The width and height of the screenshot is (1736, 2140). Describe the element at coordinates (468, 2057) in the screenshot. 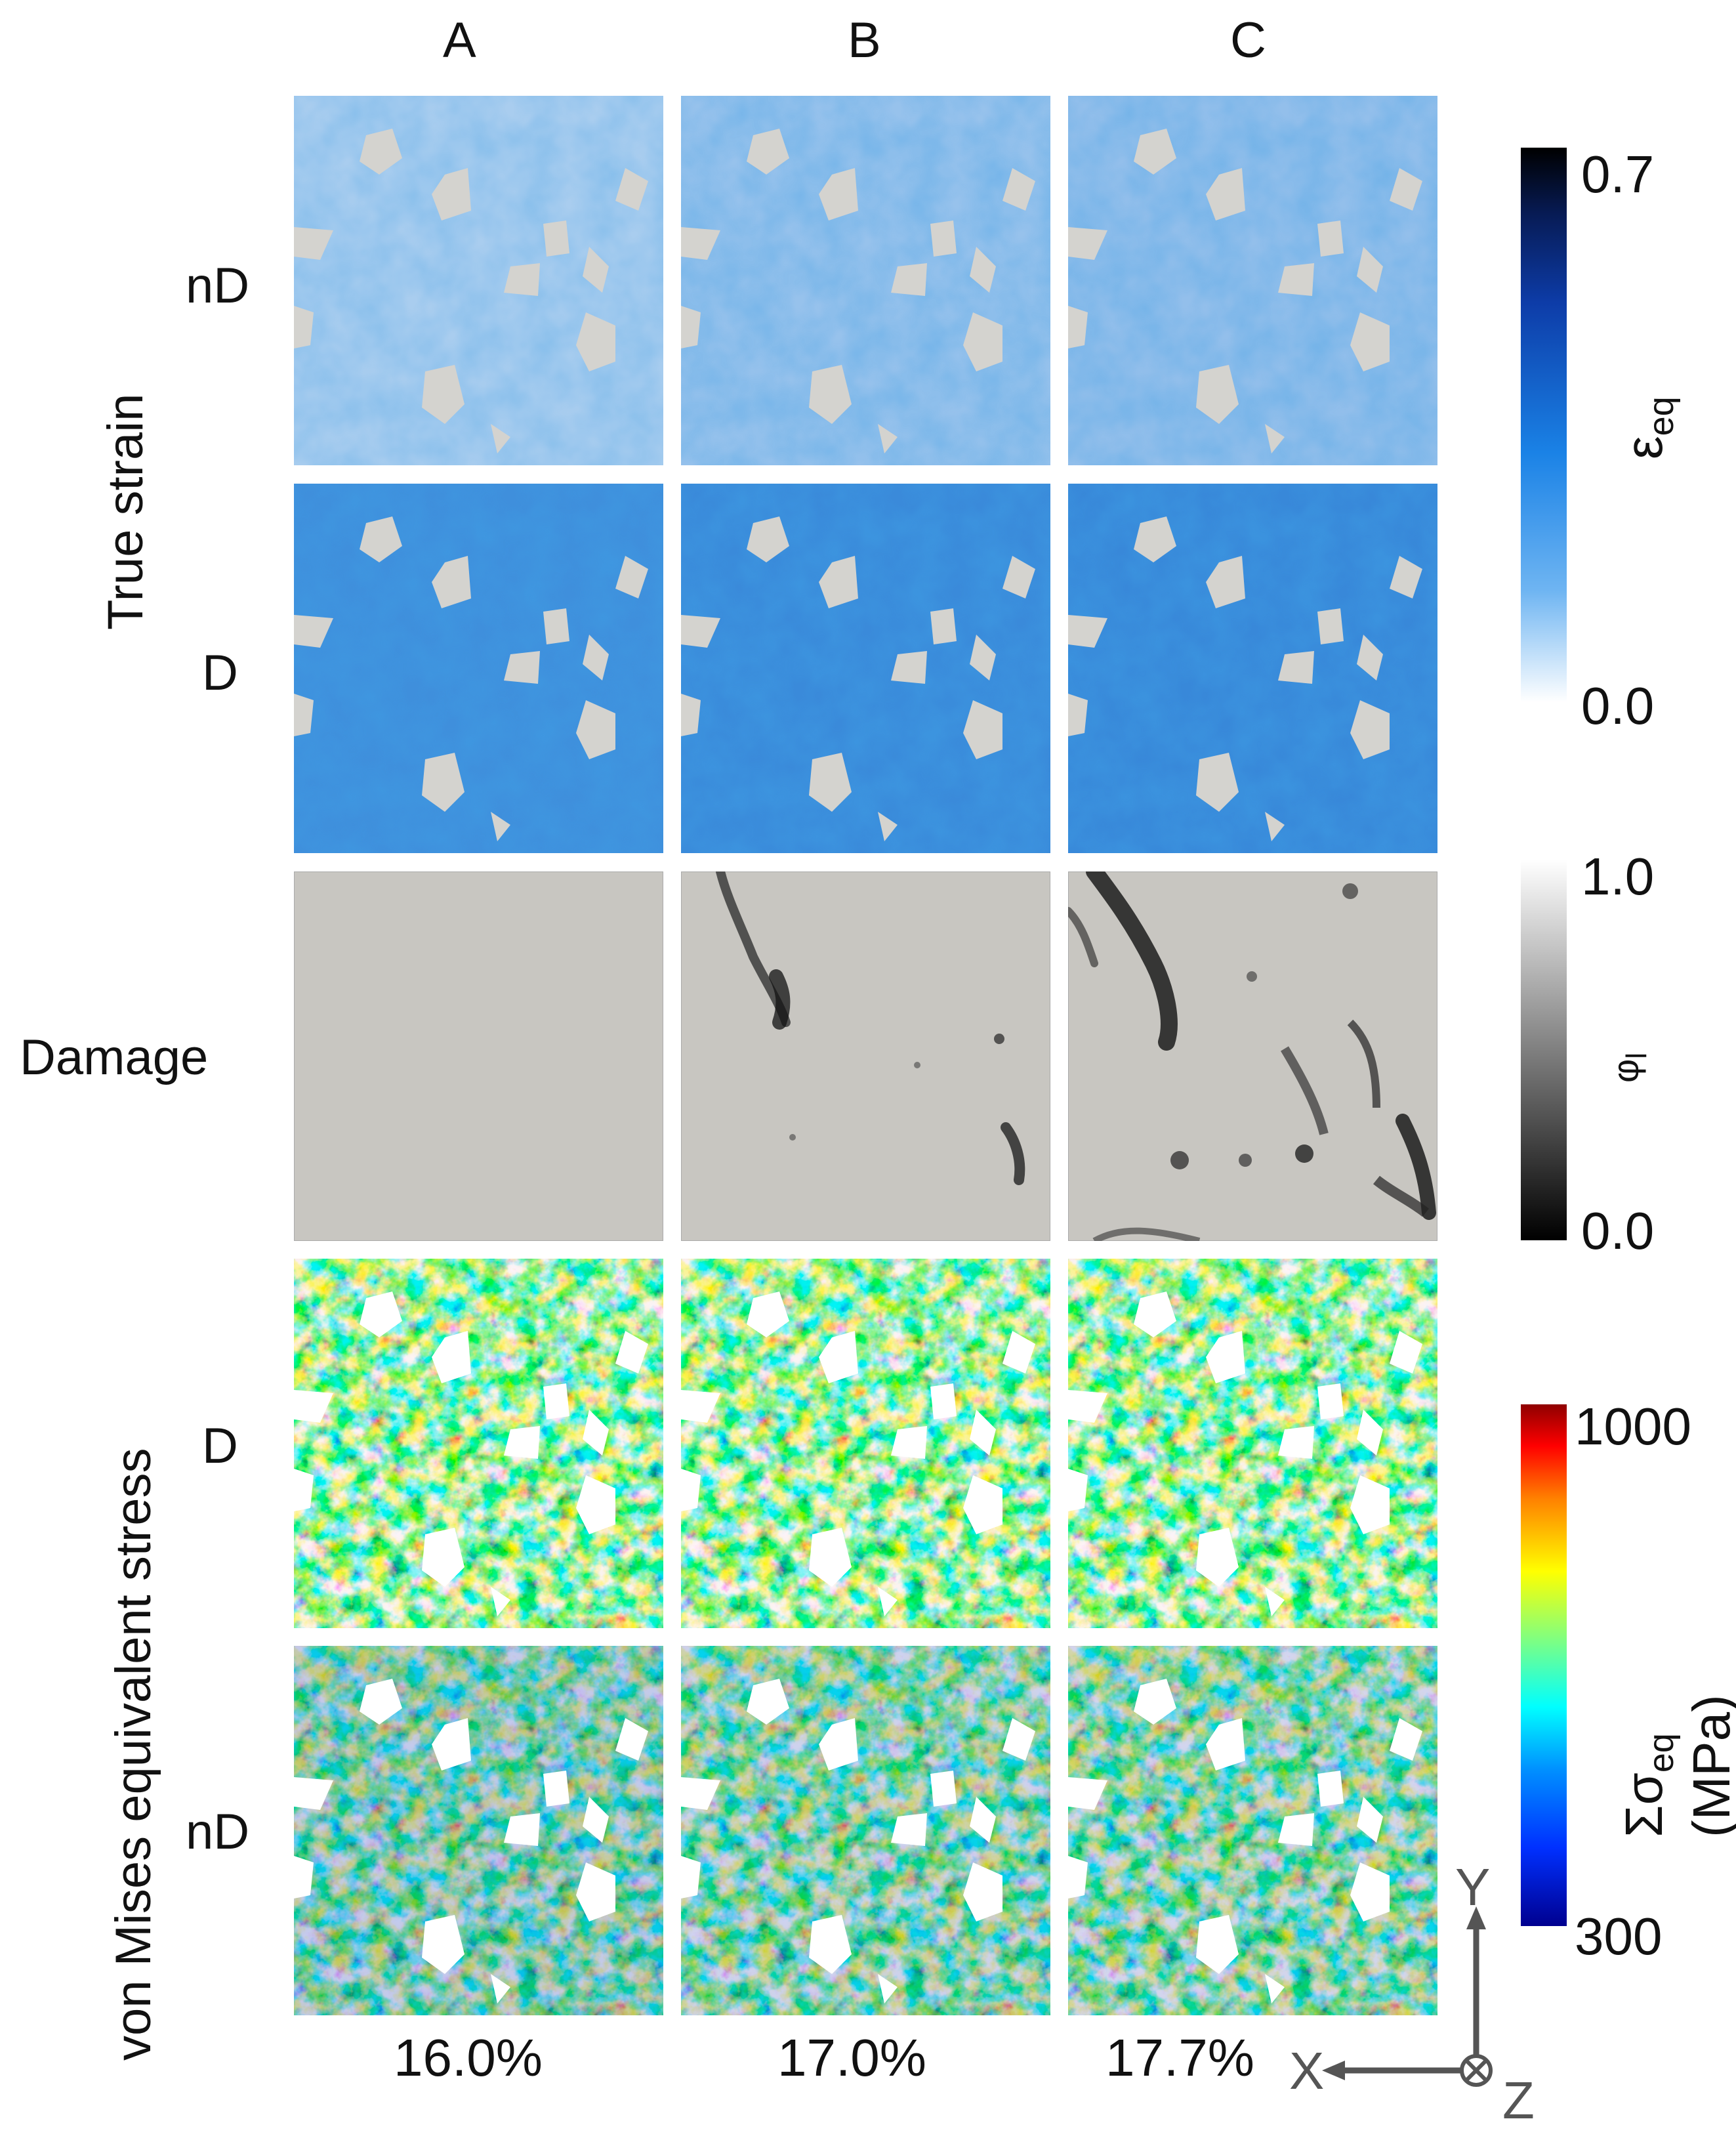

I see `strain-value-a: 16.0%` at that location.